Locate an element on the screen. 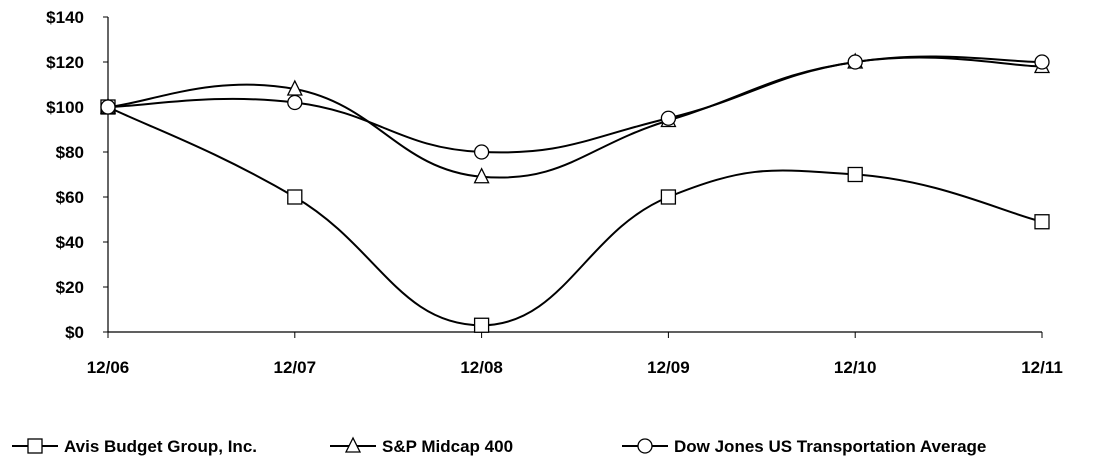 Image resolution: width=1095 pixels, height=470 pixels. x-tick-label: 12/09 is located at coordinates (668, 367).